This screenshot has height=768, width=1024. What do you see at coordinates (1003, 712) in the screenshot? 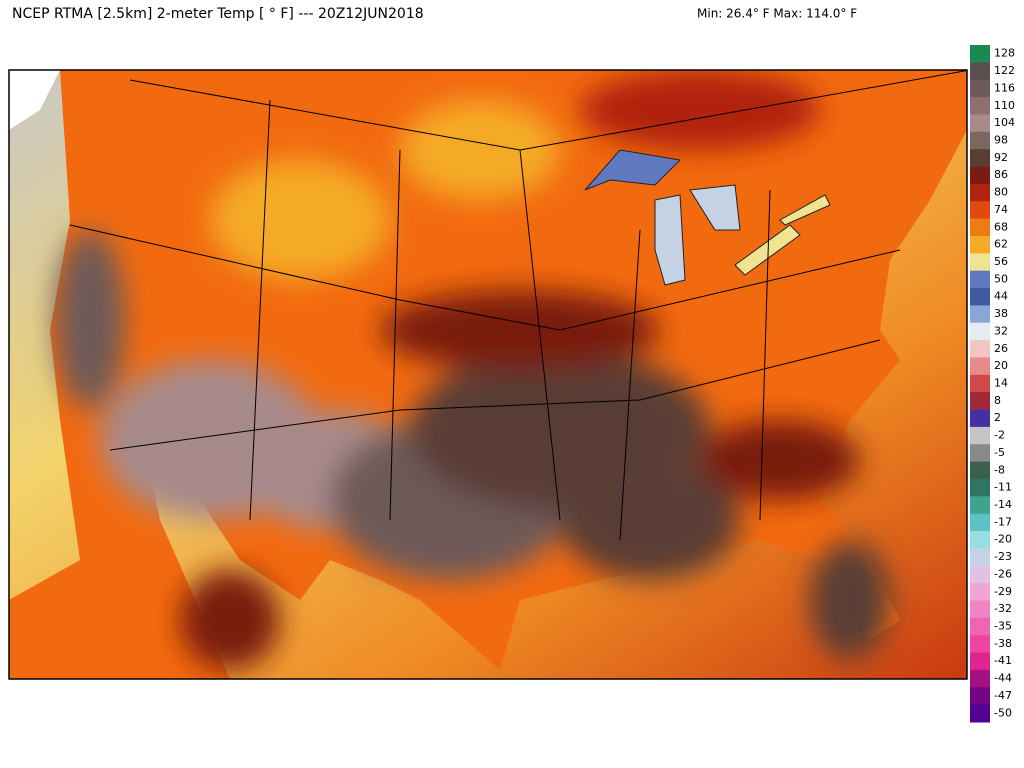
I see `colorbar-label: -50` at bounding box center [1003, 712].